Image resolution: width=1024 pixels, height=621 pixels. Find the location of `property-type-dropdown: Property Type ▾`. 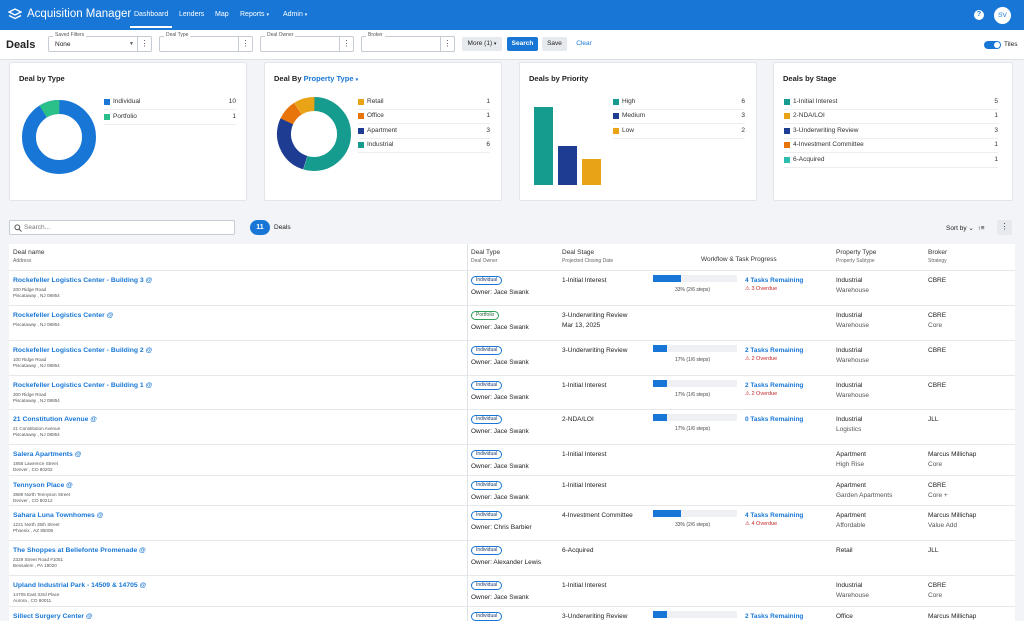

property-type-dropdown: Property Type ▾ is located at coordinates (331, 78).